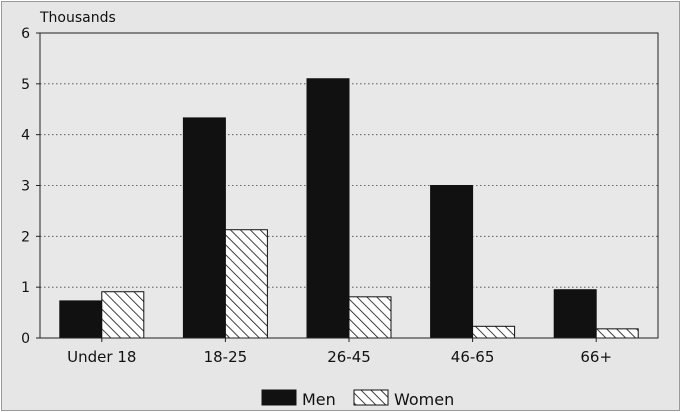 The image size is (681, 412). Describe the element at coordinates (319, 399) in the screenshot. I see `legend-label-men: Men` at that location.